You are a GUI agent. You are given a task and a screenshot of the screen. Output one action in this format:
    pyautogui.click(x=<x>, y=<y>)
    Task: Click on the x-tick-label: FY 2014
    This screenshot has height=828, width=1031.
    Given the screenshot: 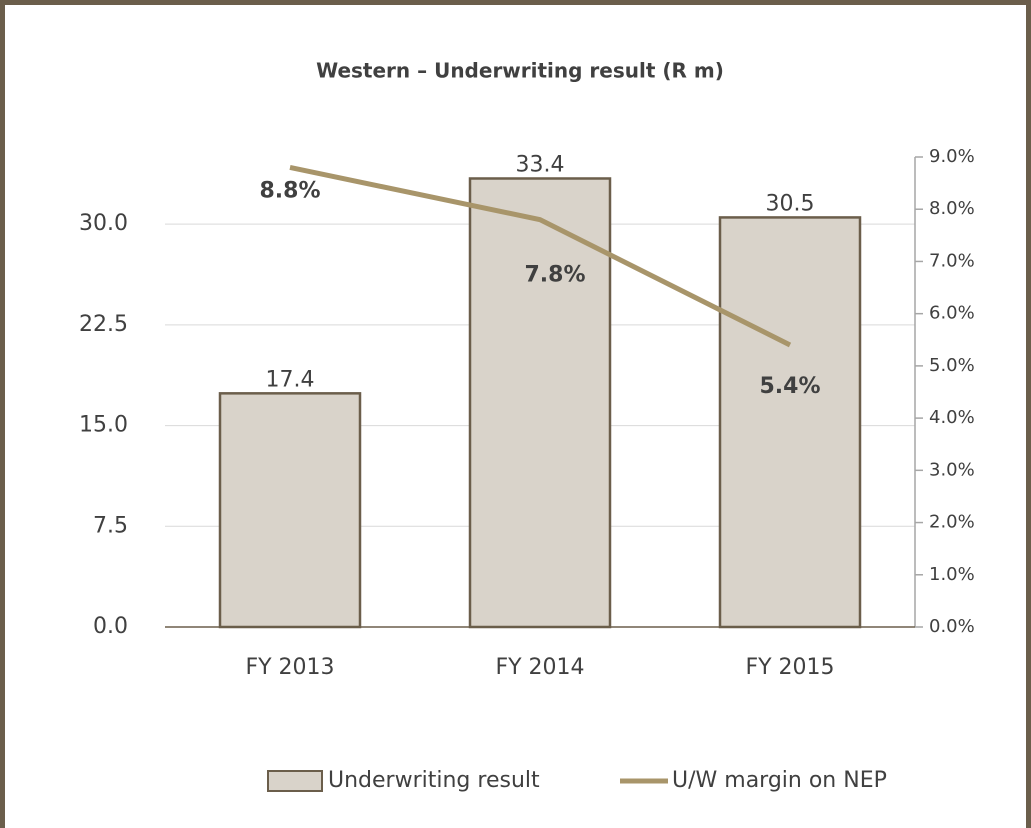 What is the action you would take?
    pyautogui.click(x=539, y=667)
    